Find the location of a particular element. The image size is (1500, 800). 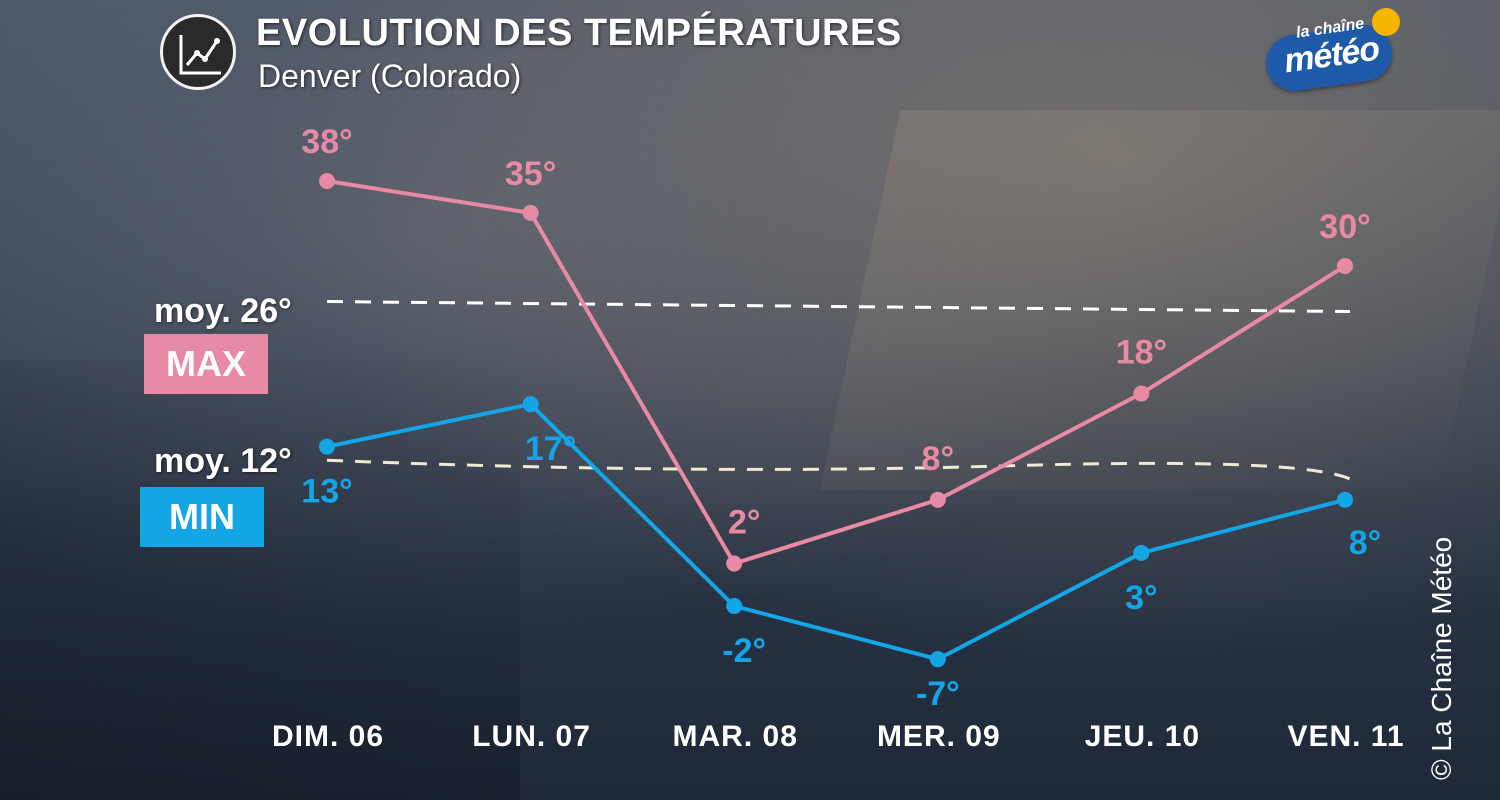

min-legend-badge: MIN is located at coordinates (202, 517).